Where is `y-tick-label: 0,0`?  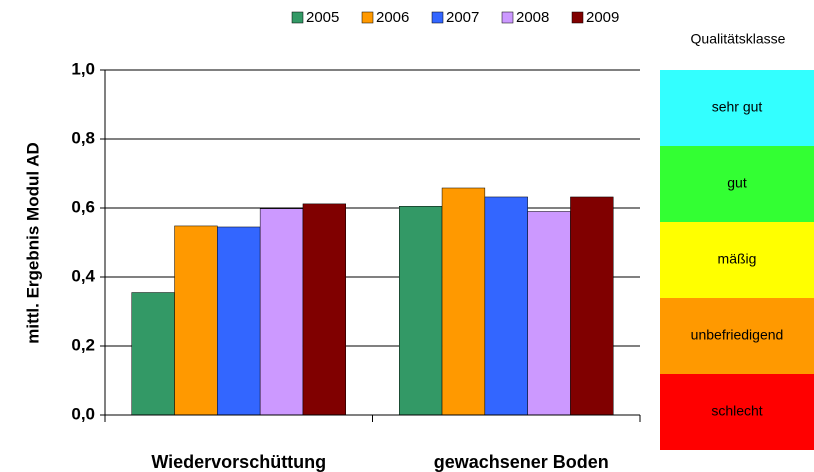
y-tick-label: 0,0 is located at coordinates (83, 413).